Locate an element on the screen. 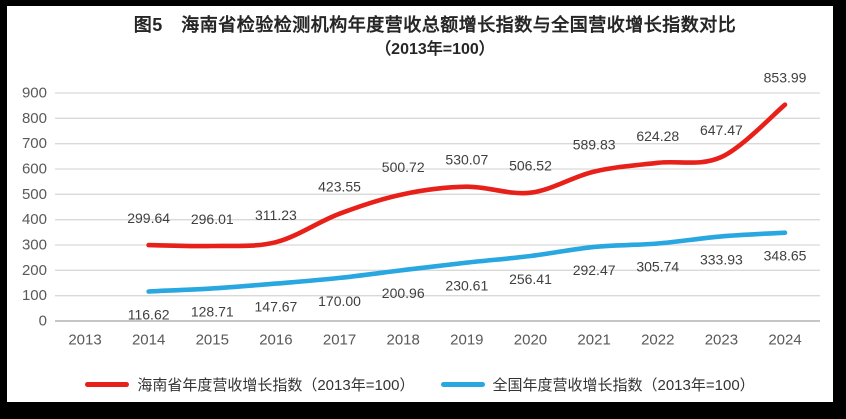 The image size is (846, 419). x-tick-label: 2018 is located at coordinates (403, 340).